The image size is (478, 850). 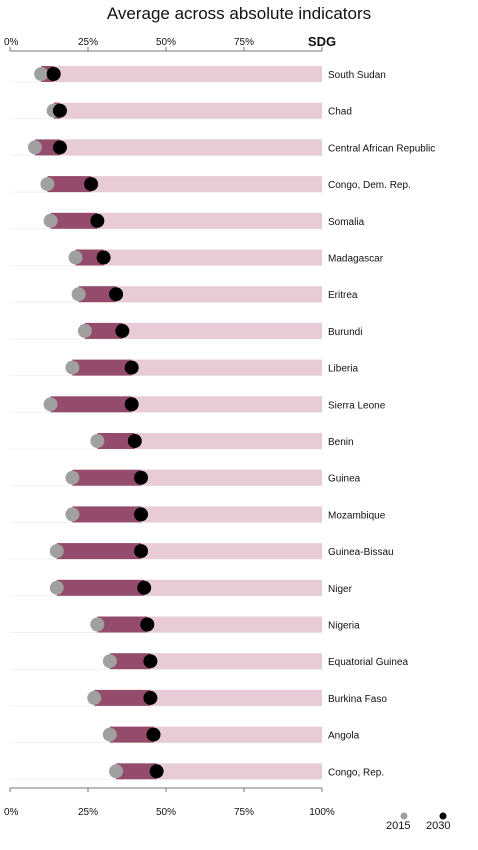 I want to click on country-label: Madagascar, so click(x=356, y=259).